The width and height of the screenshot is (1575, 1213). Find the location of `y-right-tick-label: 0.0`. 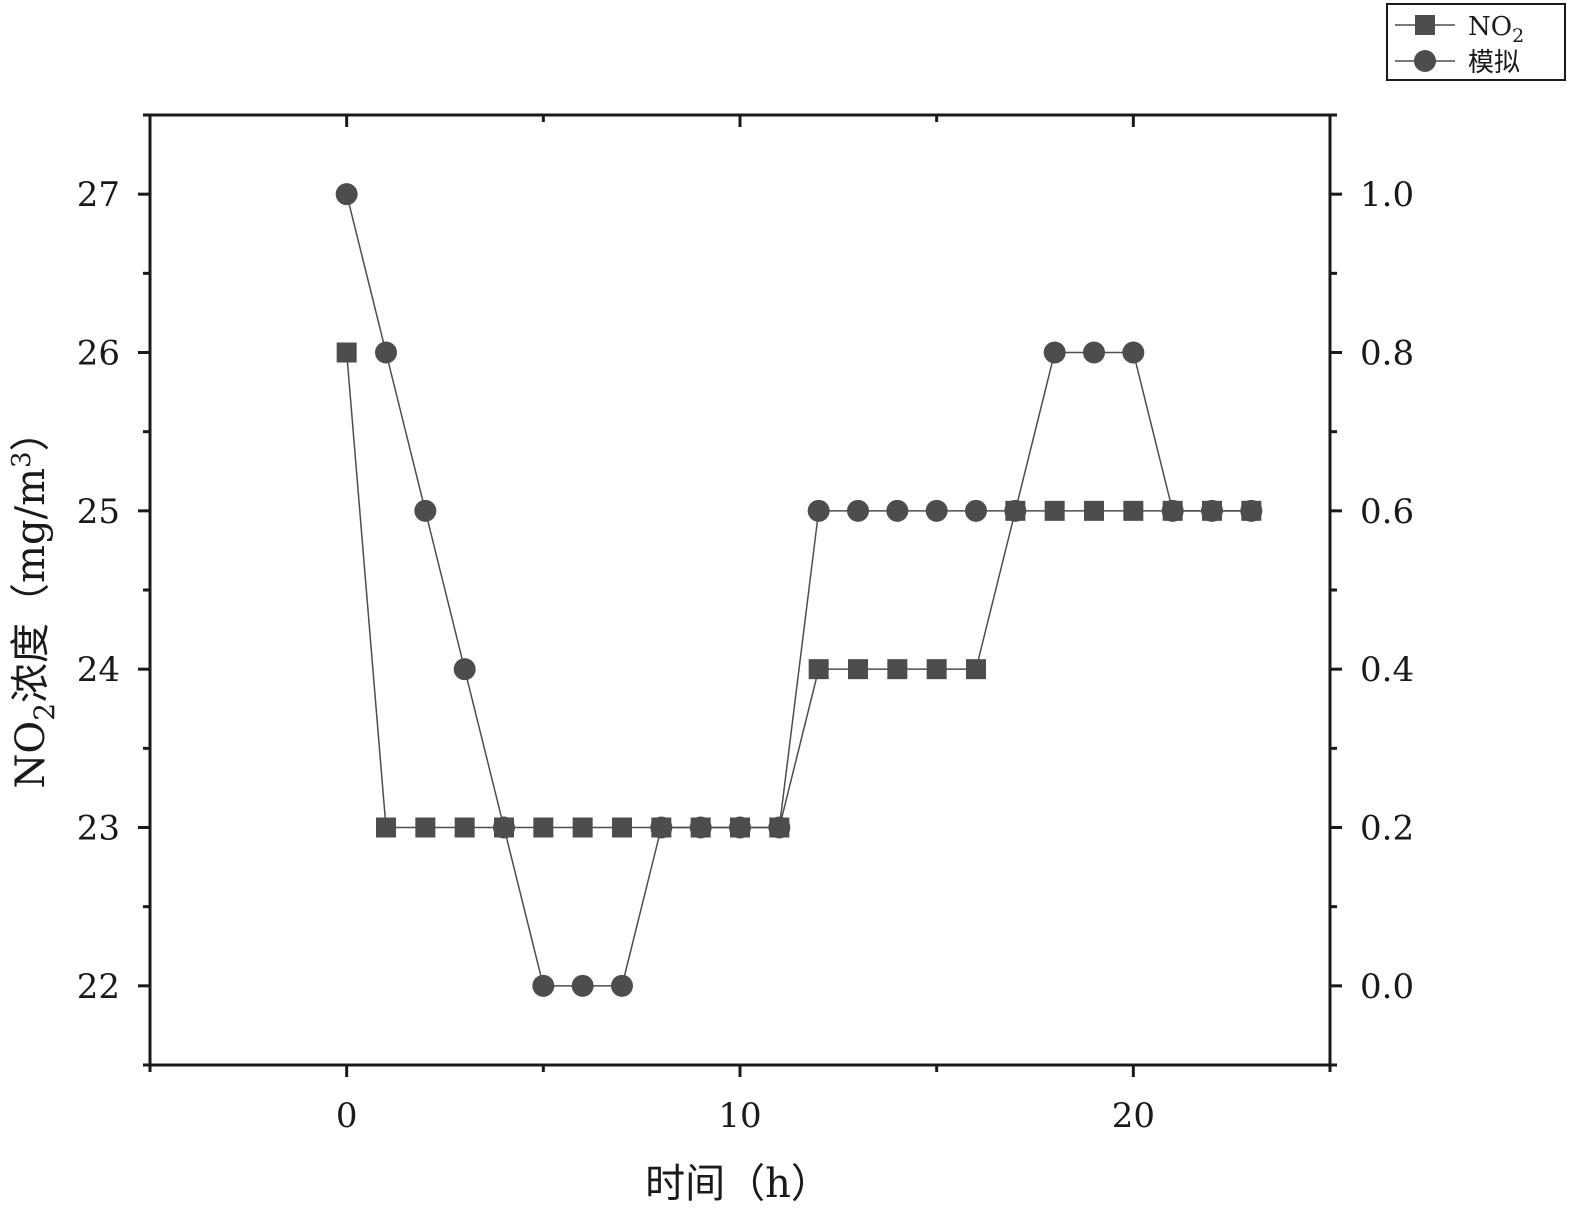

y-right-tick-label: 0.0 is located at coordinates (1387, 987).